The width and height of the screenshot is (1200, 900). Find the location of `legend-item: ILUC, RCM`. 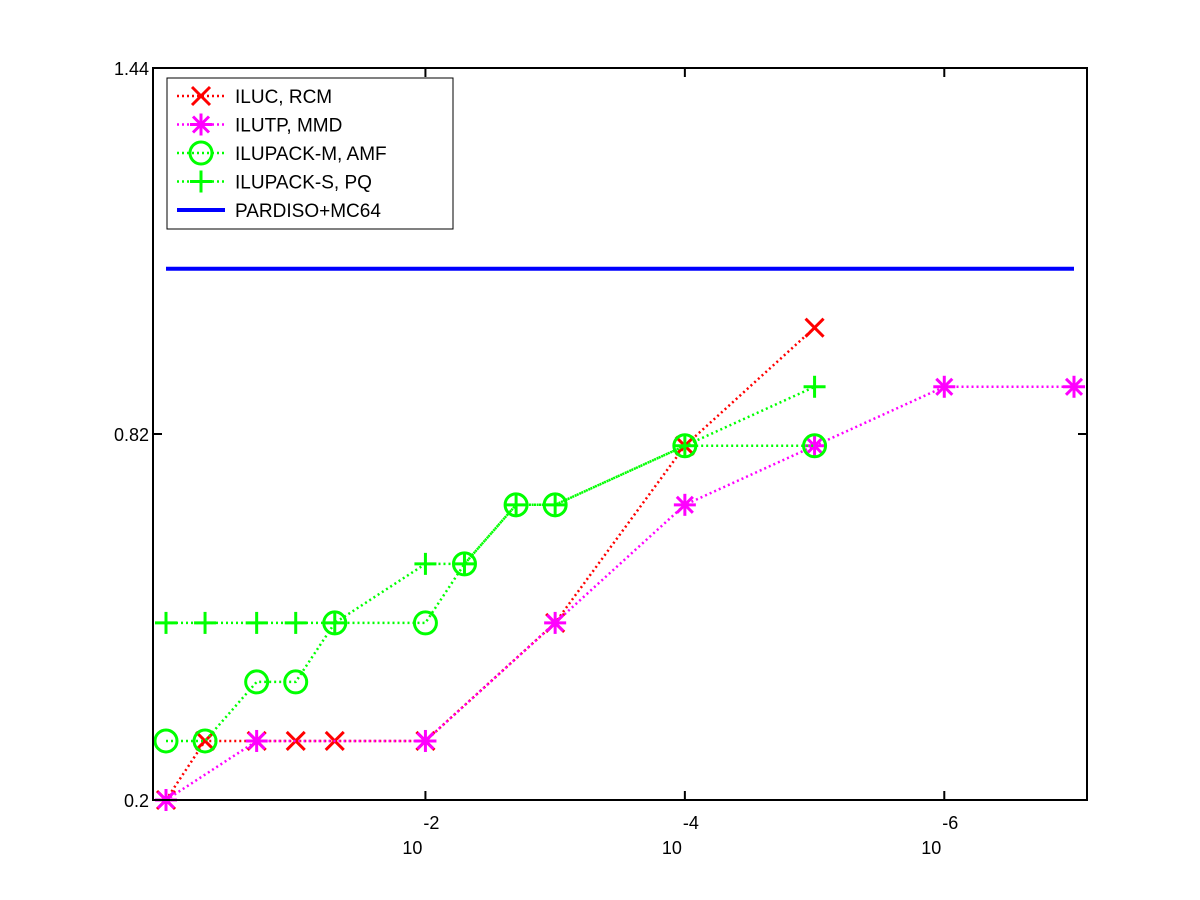

legend-item: ILUC, RCM is located at coordinates (254, 96).